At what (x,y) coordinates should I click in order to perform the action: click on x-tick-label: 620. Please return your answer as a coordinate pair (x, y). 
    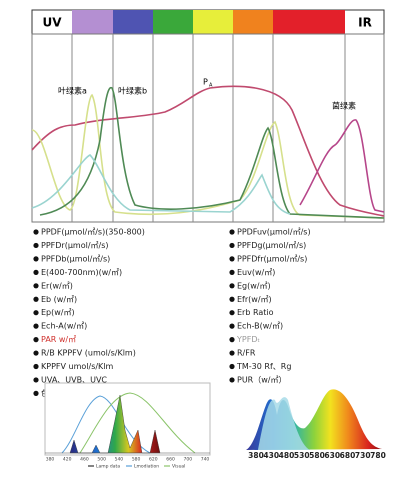
    Looking at the image, I should click on (153, 460).